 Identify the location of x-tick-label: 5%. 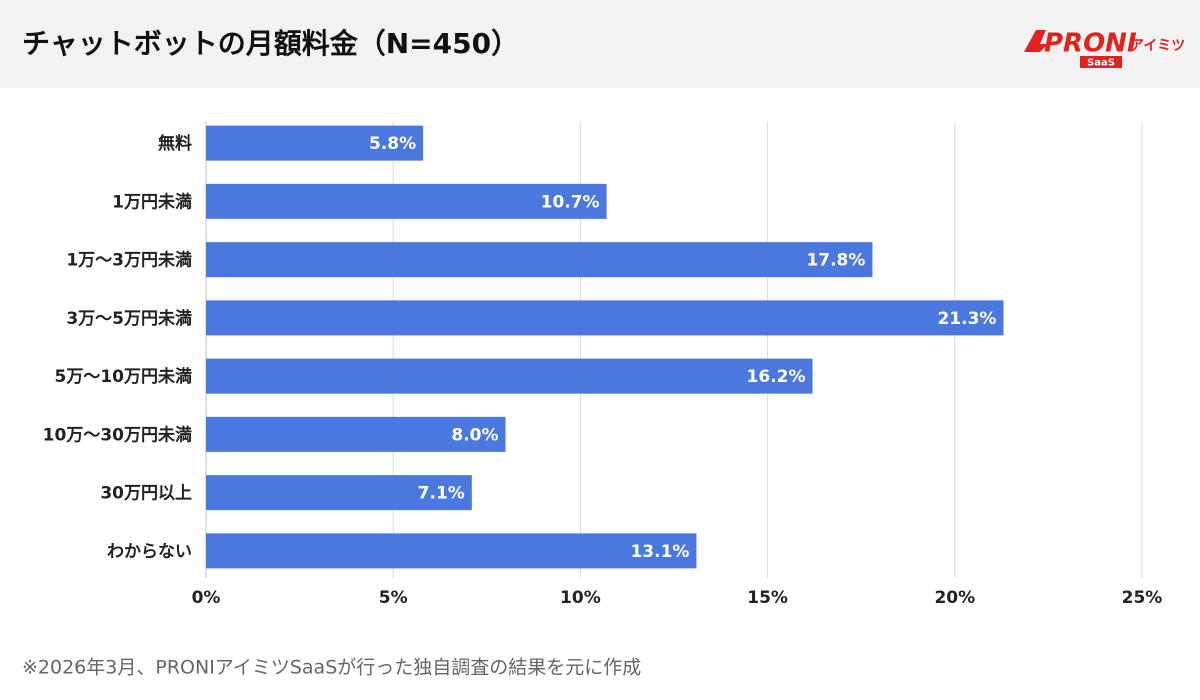
(393, 598).